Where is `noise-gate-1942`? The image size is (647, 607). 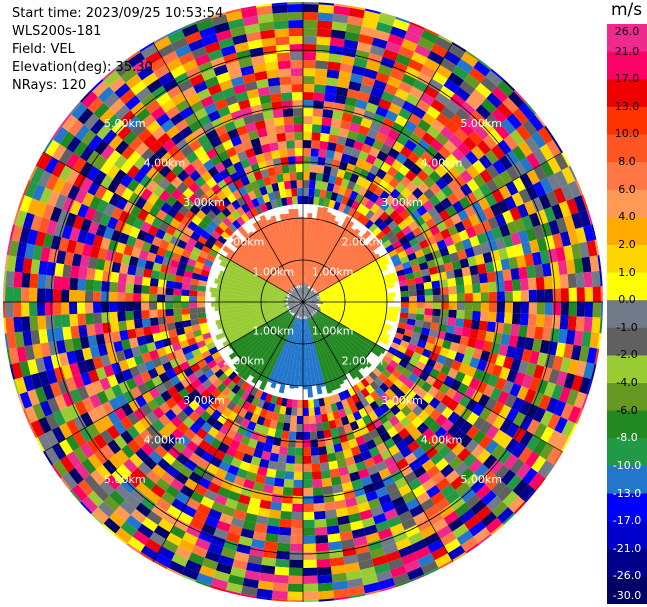 noise-gate-1942 is located at coordinates (134, 480).